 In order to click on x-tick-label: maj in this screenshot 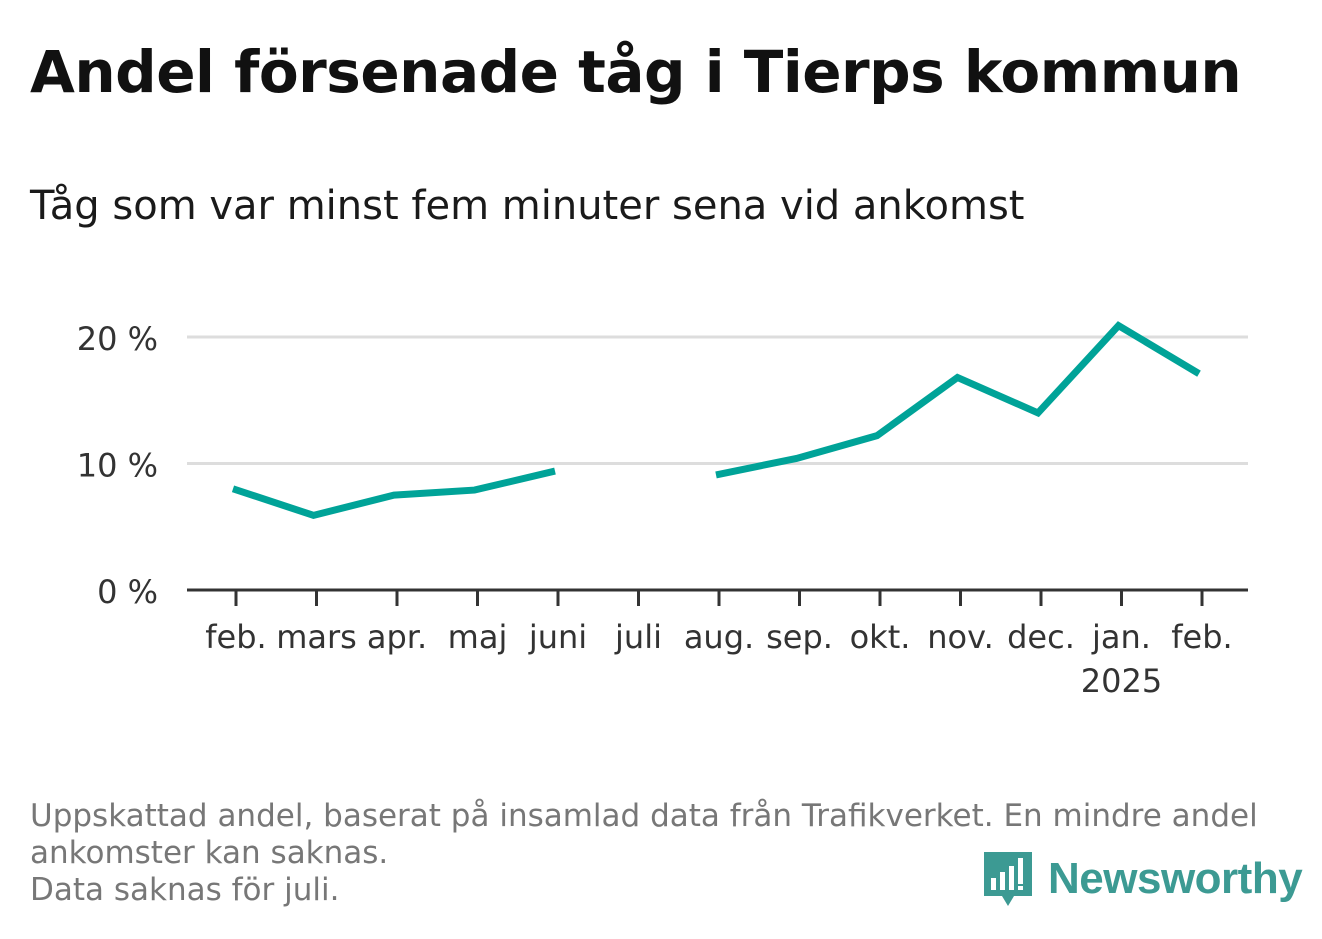, I will do `click(478, 637)`.